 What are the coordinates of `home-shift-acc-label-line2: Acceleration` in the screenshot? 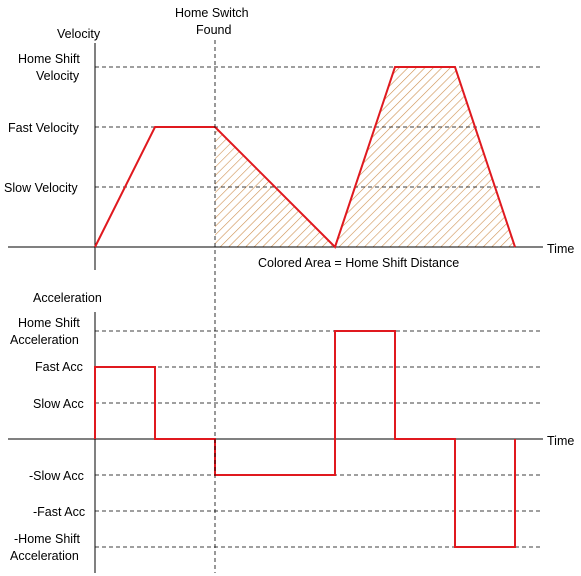 It's located at (44, 340).